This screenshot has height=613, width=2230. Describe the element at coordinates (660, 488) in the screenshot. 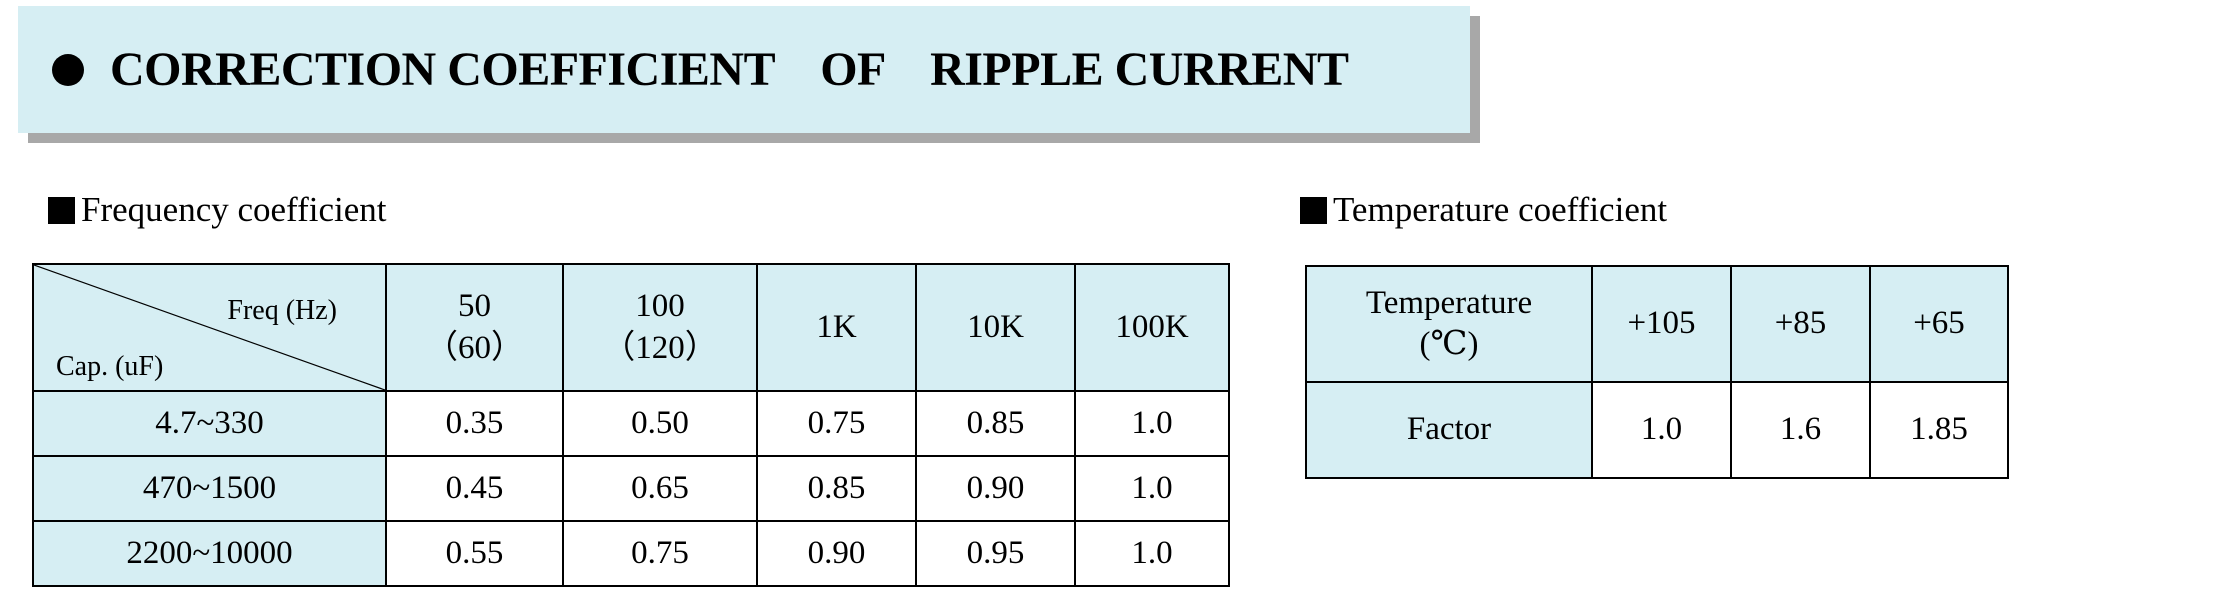

I see `table-cell: 0.65` at that location.